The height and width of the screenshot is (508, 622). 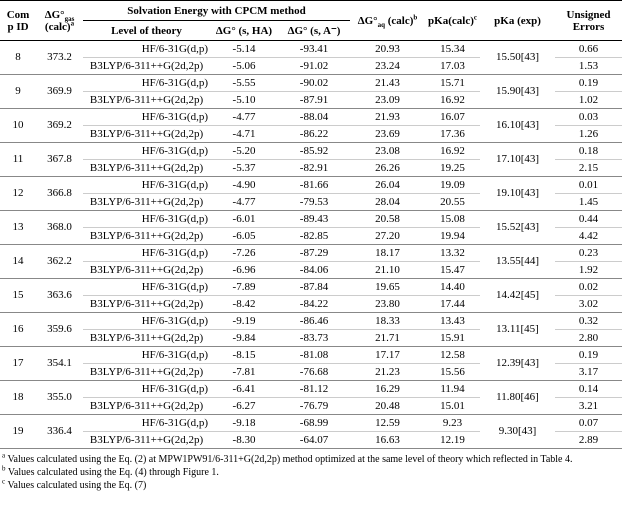 I want to click on aq-energy: 20.93, so click(x=388, y=49).